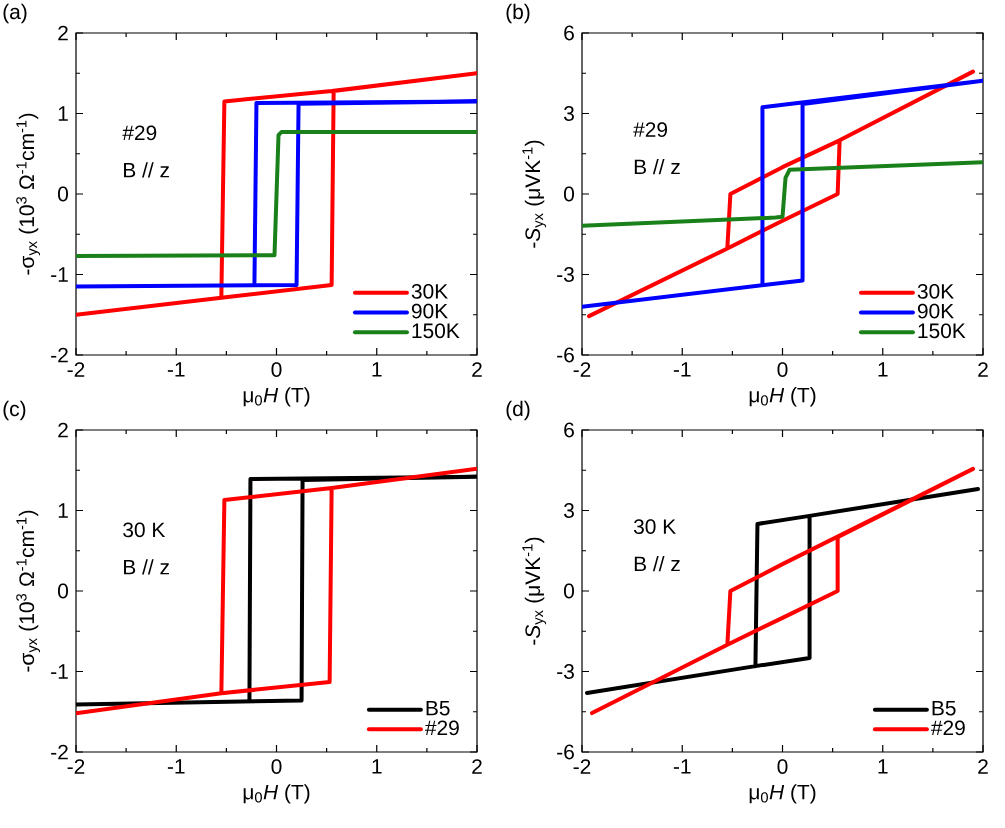  Describe the element at coordinates (14, 410) in the screenshot. I see `chart-title: (c)` at that location.